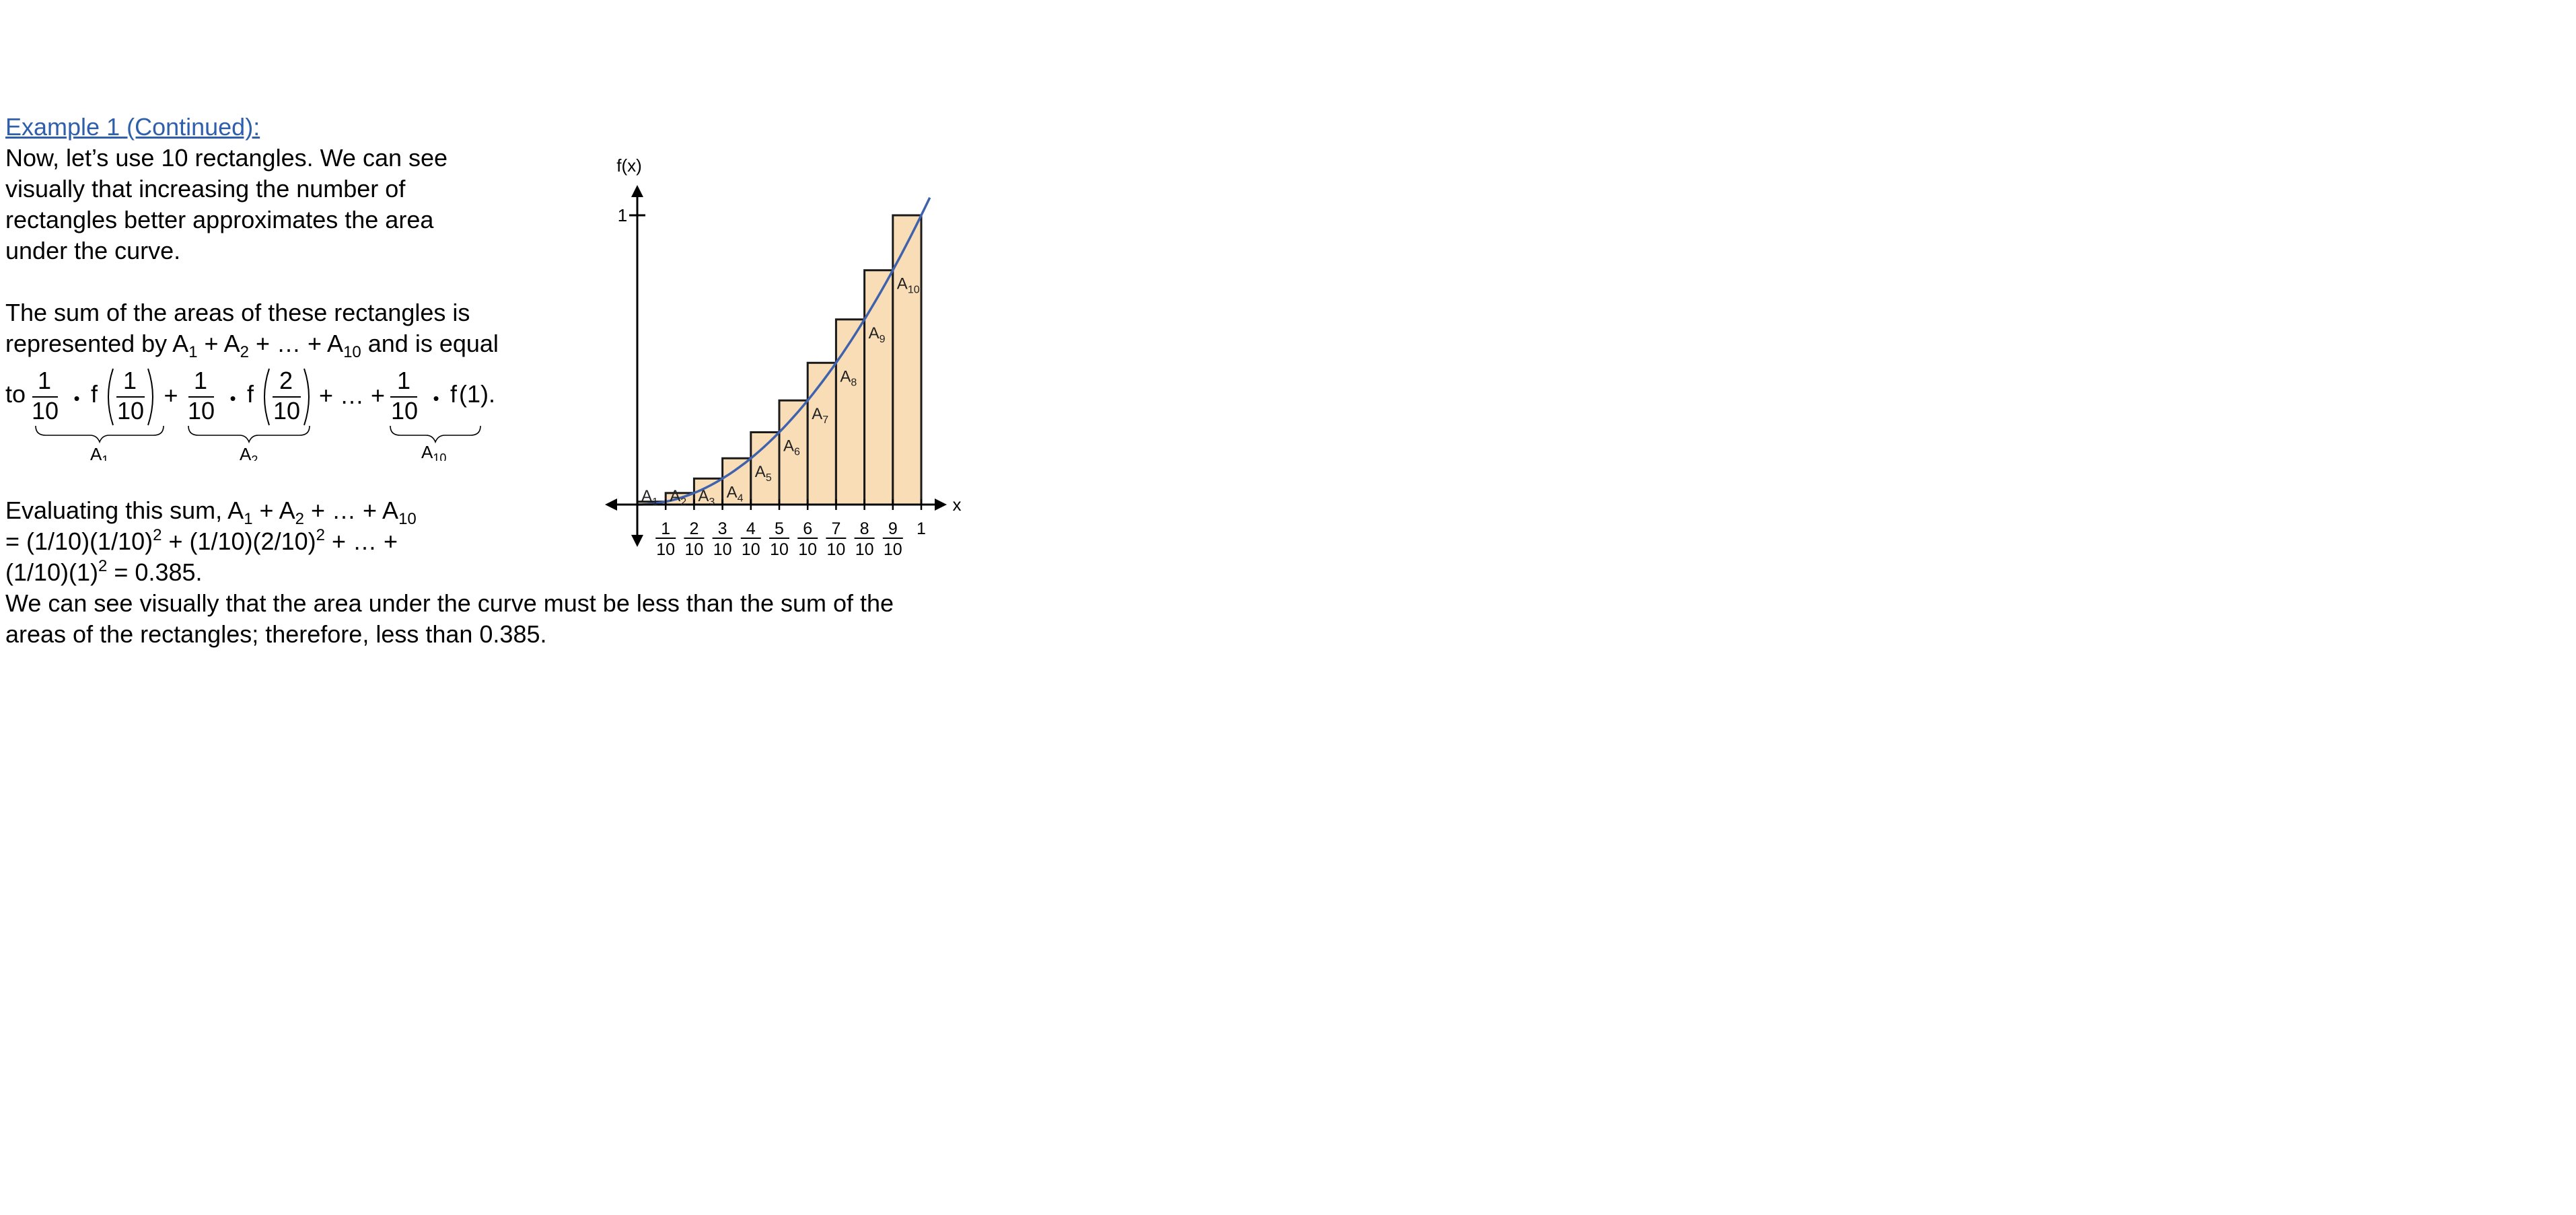 This screenshot has width=2576, height=1215. I want to click on brace-label-a2: A2, so click(249, 453).